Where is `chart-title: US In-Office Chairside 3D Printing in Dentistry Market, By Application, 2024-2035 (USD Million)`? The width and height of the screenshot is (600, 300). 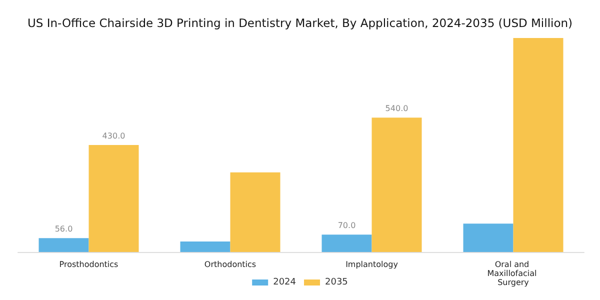
chart-title: US In-Office Chairside 3D Printing in Dentistry Market, By Application, 2024-2035 (USD Million) is located at coordinates (300, 23).